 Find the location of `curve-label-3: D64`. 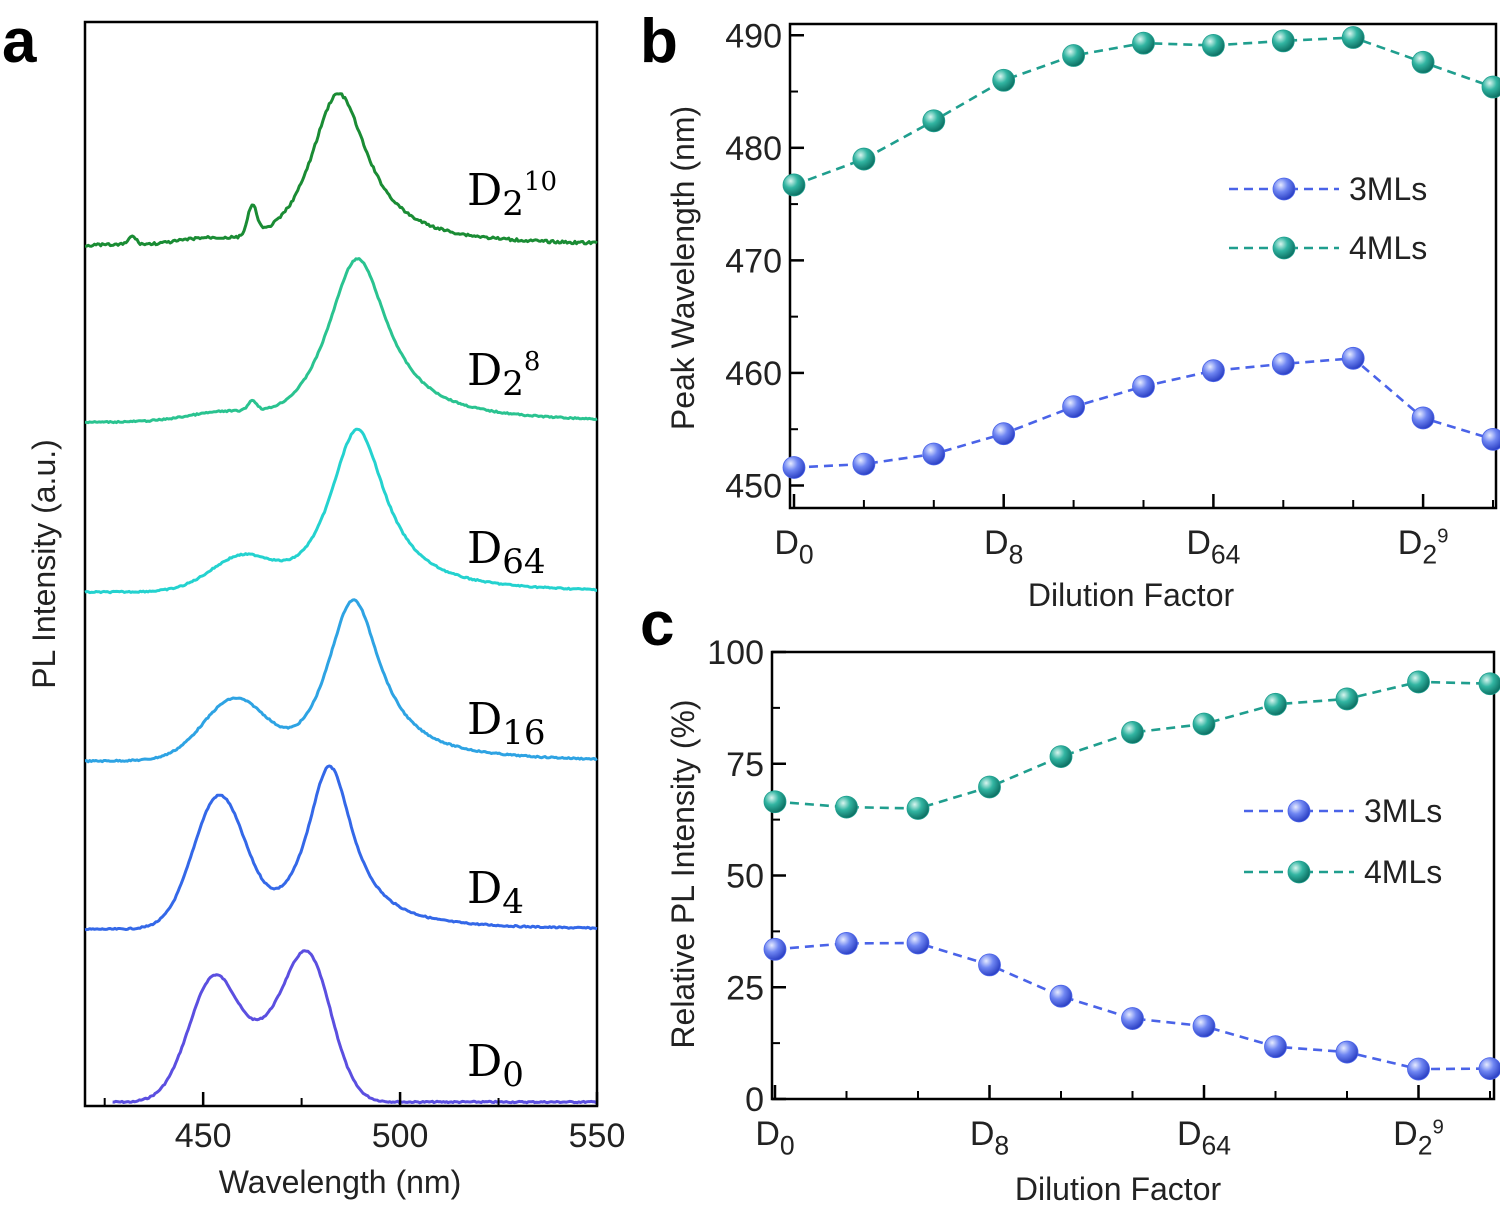

curve-label-3: D64 is located at coordinates (506, 552).